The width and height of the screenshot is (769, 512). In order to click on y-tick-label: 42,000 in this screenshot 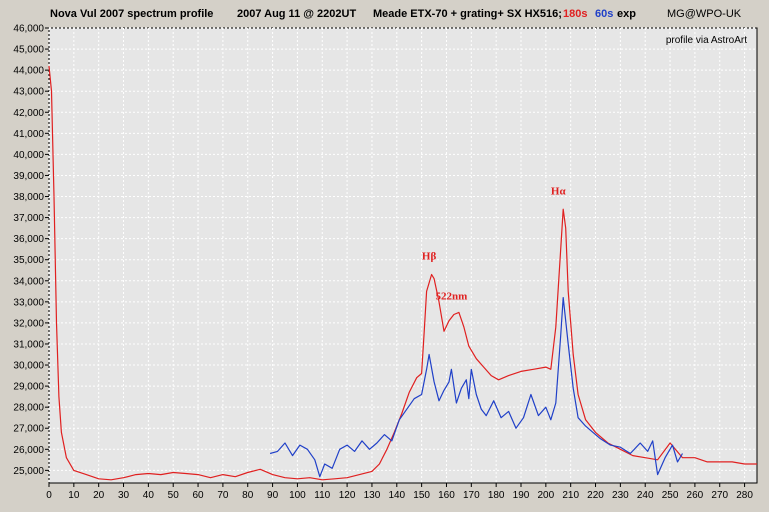, I will do `click(28, 113)`.